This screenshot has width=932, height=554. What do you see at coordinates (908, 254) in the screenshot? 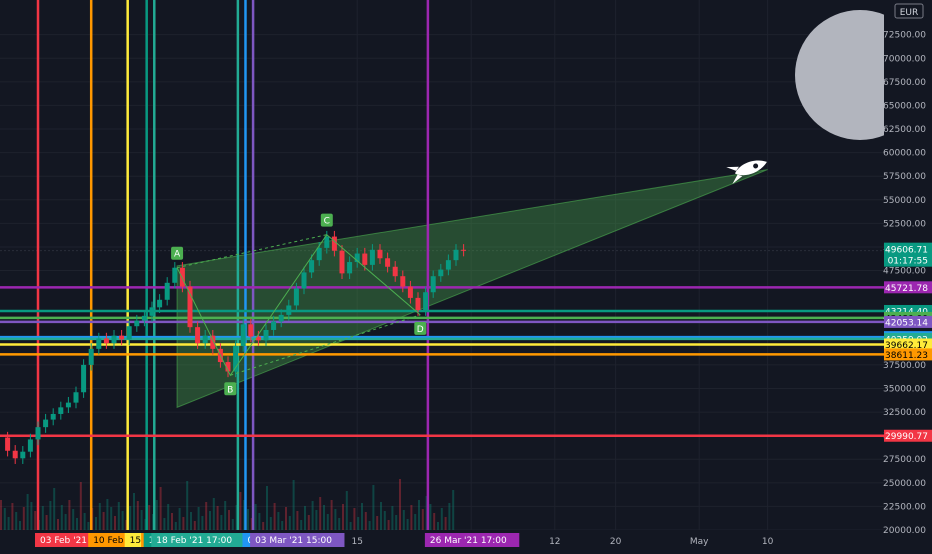
I see `last-price-tag` at bounding box center [908, 254].